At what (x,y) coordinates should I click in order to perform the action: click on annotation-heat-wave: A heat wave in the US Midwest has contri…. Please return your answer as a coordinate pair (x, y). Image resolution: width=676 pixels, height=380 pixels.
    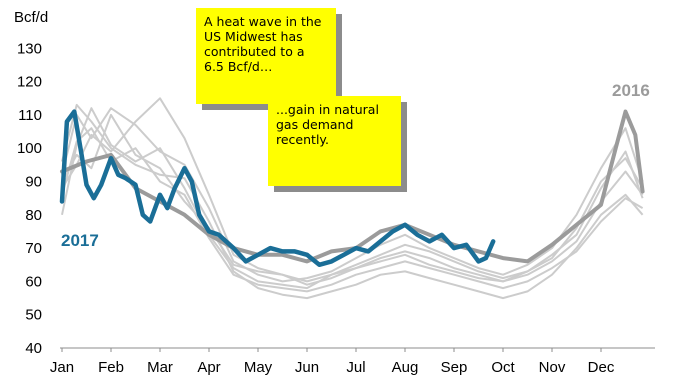
    Looking at the image, I should click on (266, 56).